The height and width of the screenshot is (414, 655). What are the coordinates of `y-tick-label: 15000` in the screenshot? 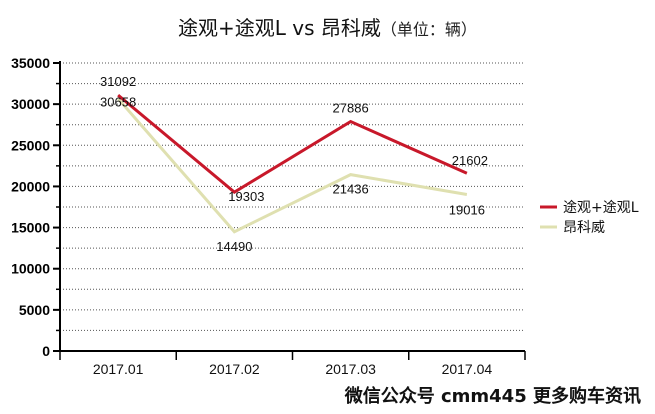 It's located at (30, 228).